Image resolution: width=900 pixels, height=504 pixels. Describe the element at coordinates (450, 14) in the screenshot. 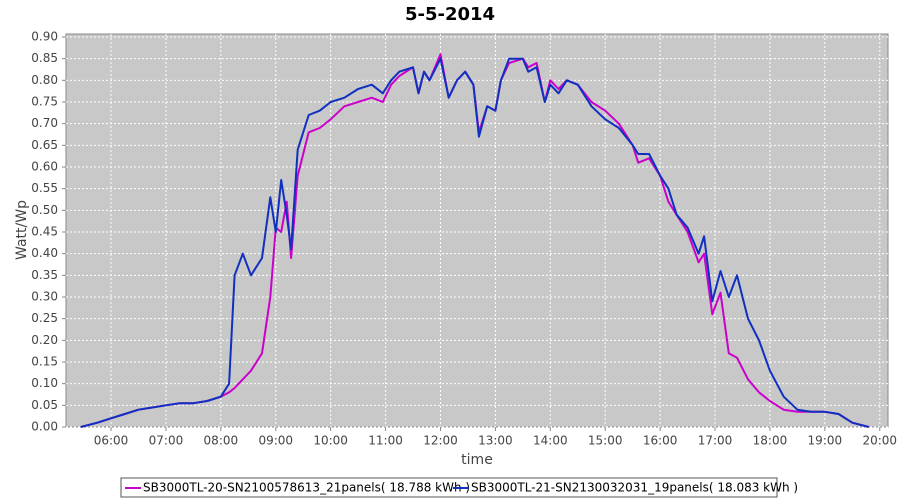

I see `chart-title: 5-5-2014` at that location.